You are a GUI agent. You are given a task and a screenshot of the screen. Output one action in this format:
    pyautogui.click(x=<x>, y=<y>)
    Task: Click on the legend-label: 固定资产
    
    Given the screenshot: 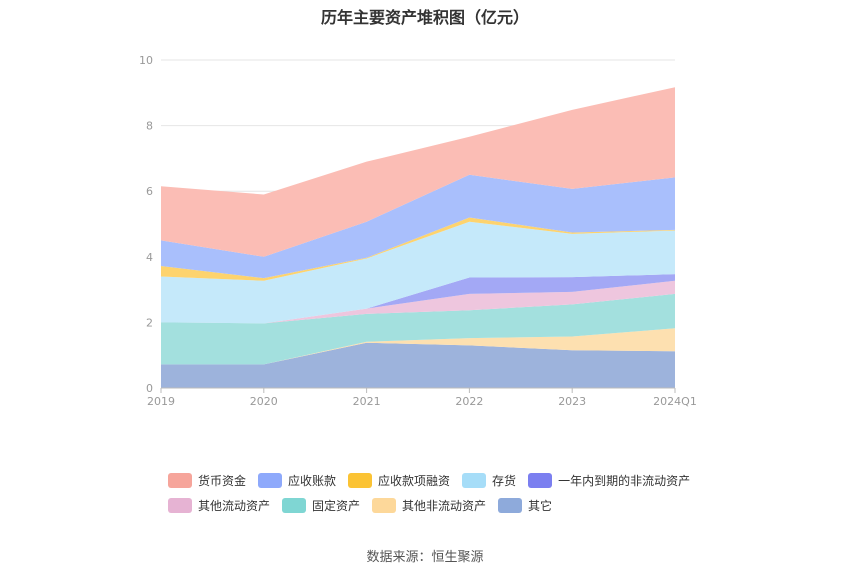 What is the action you would take?
    pyautogui.click(x=336, y=506)
    